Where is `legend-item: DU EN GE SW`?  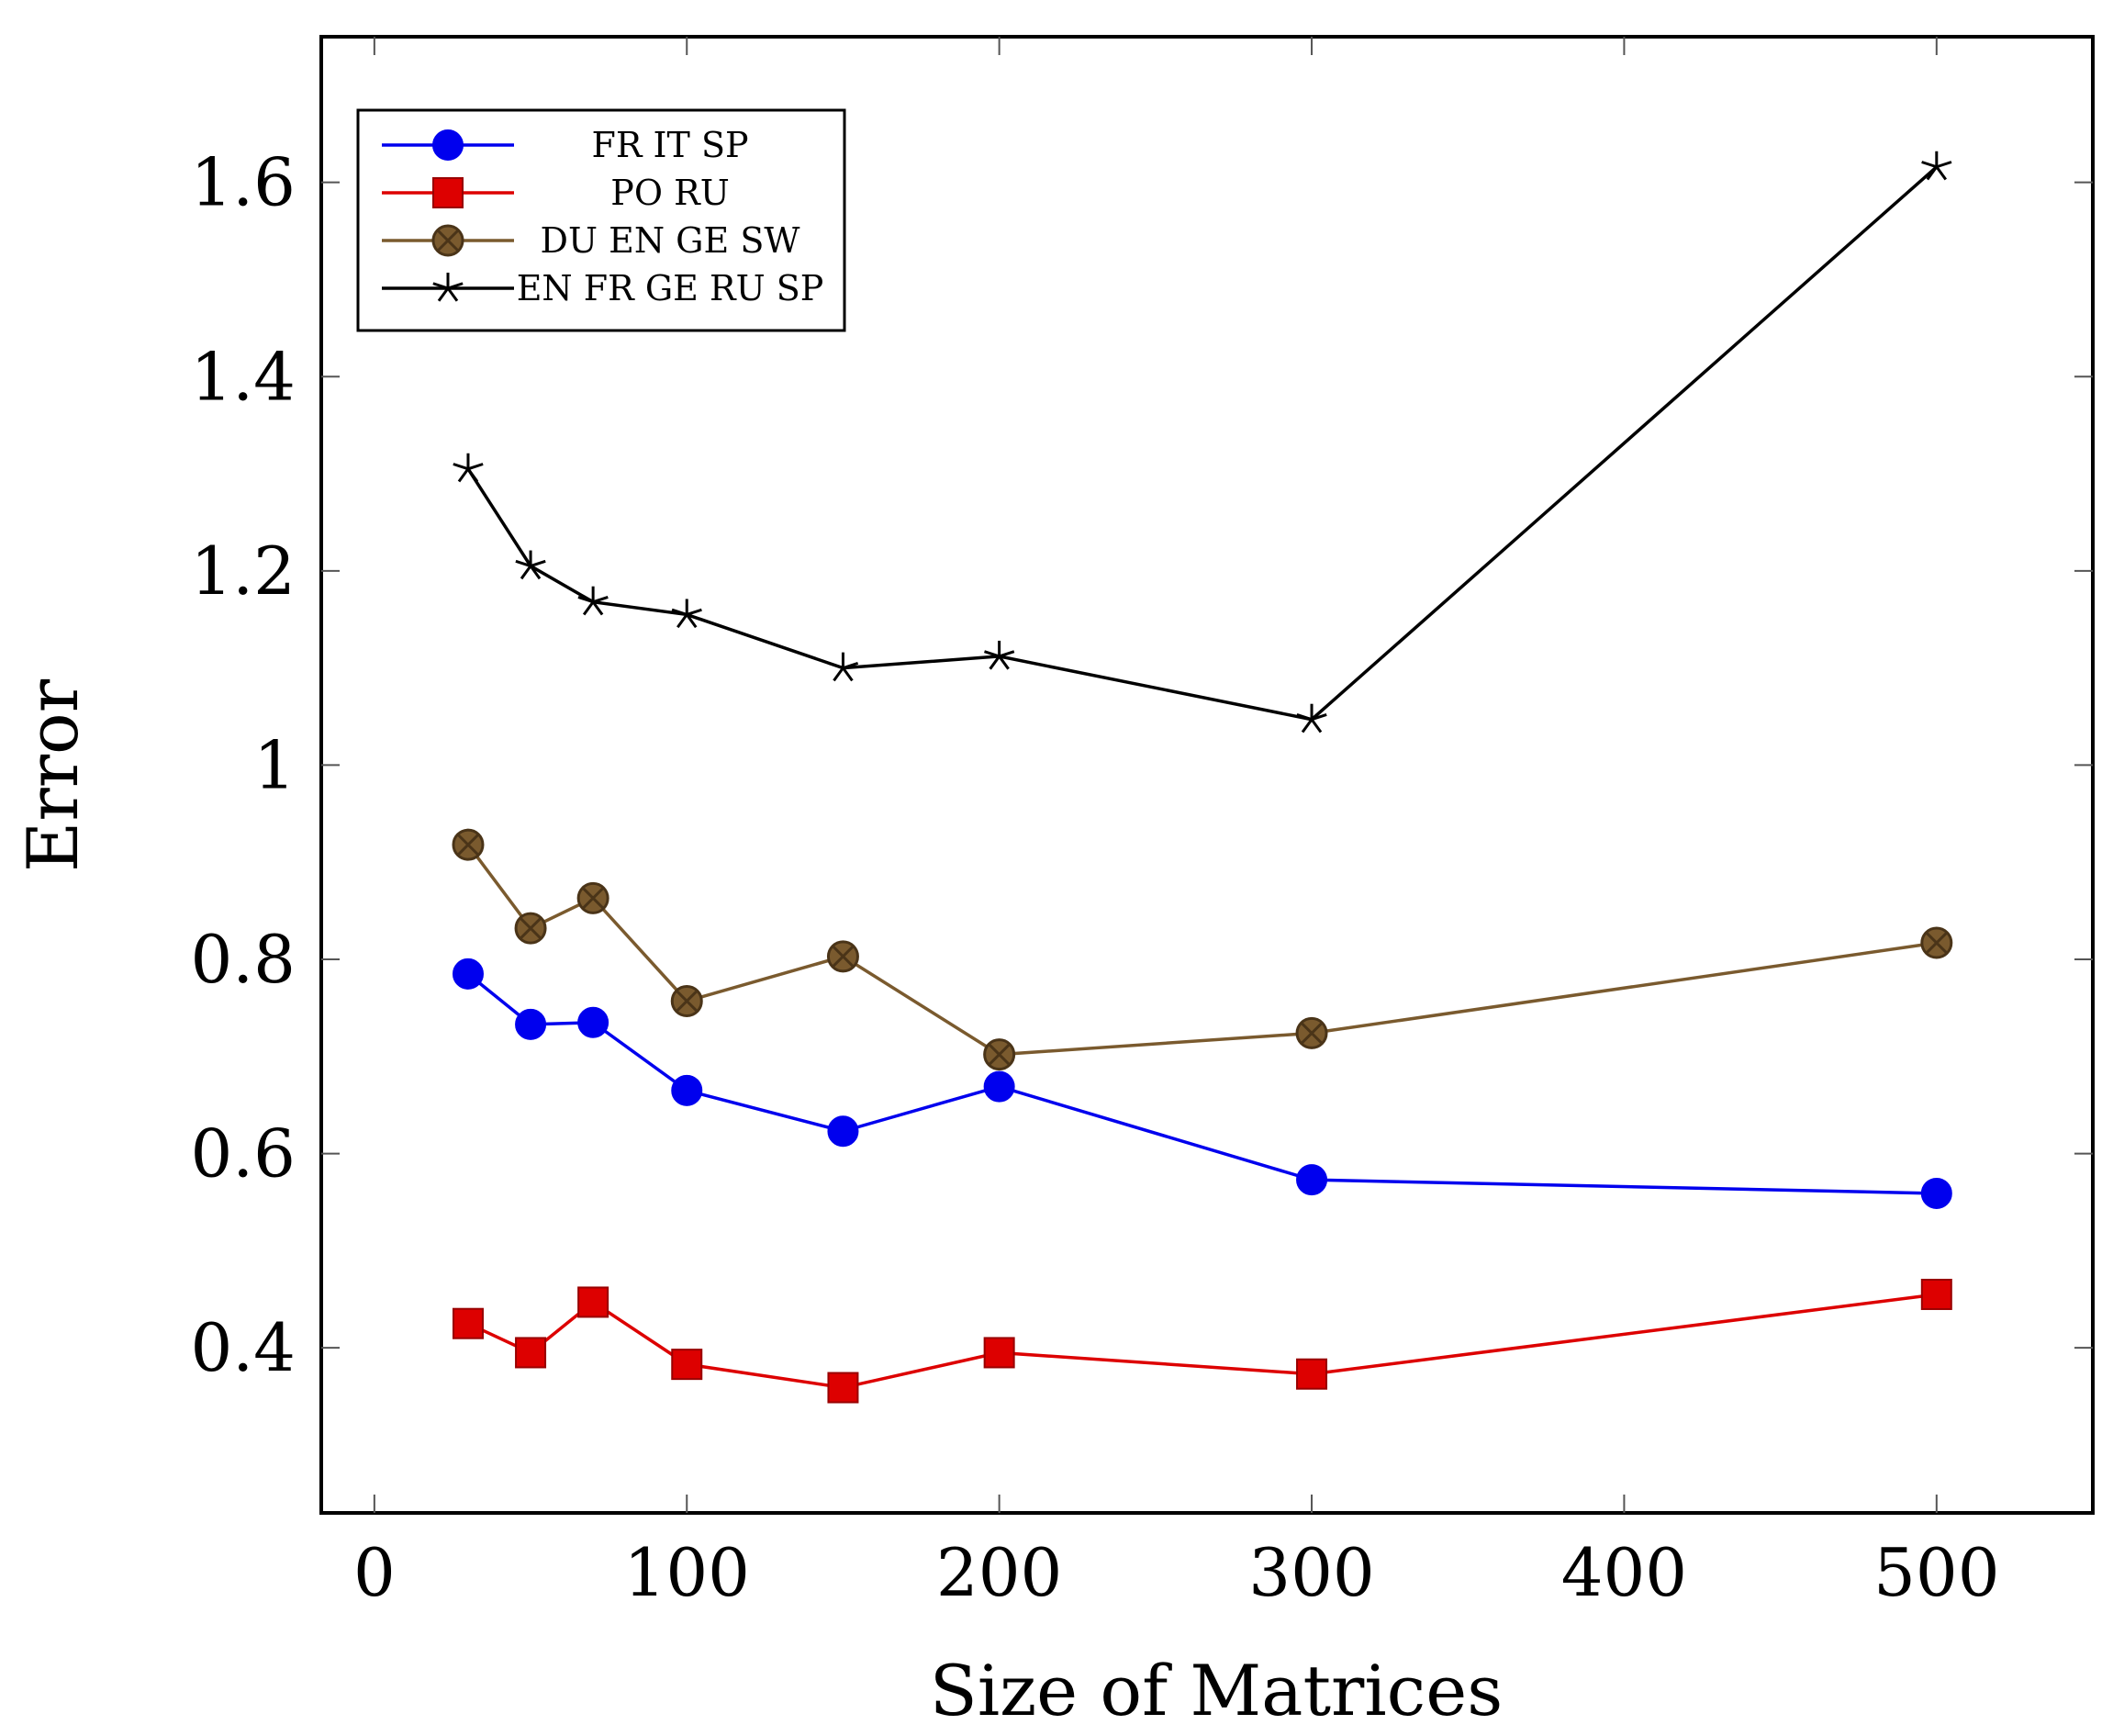
legend-item: DU EN GE SW is located at coordinates (590, 240).